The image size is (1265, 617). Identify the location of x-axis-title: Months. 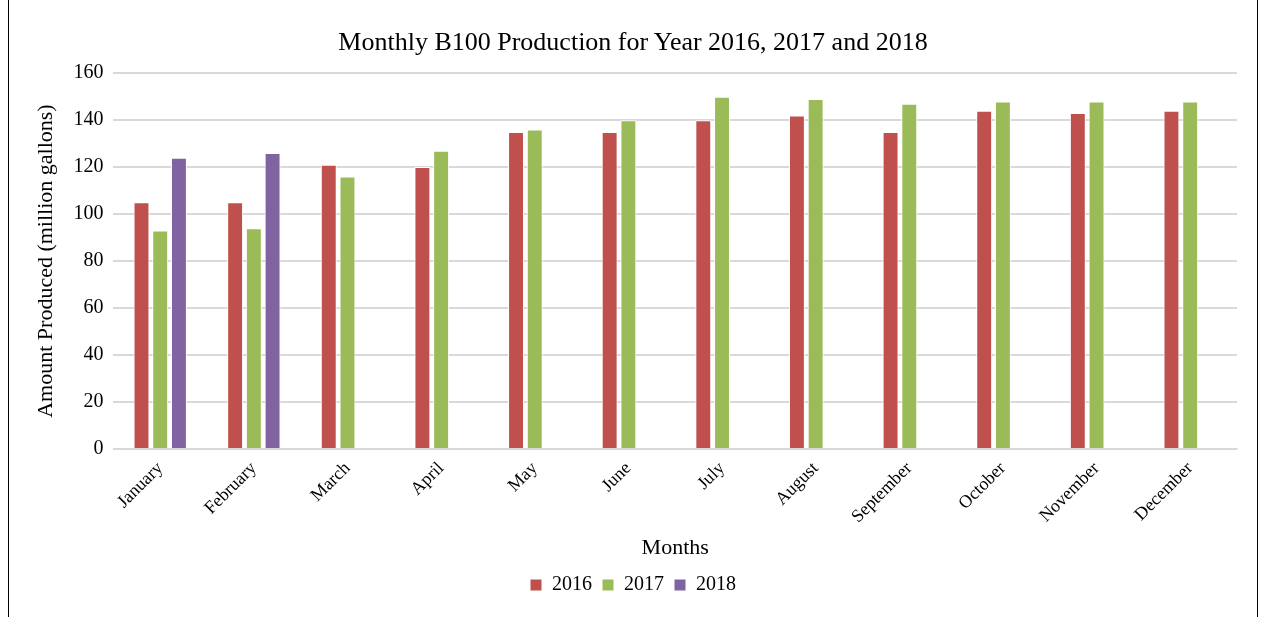
(675, 546).